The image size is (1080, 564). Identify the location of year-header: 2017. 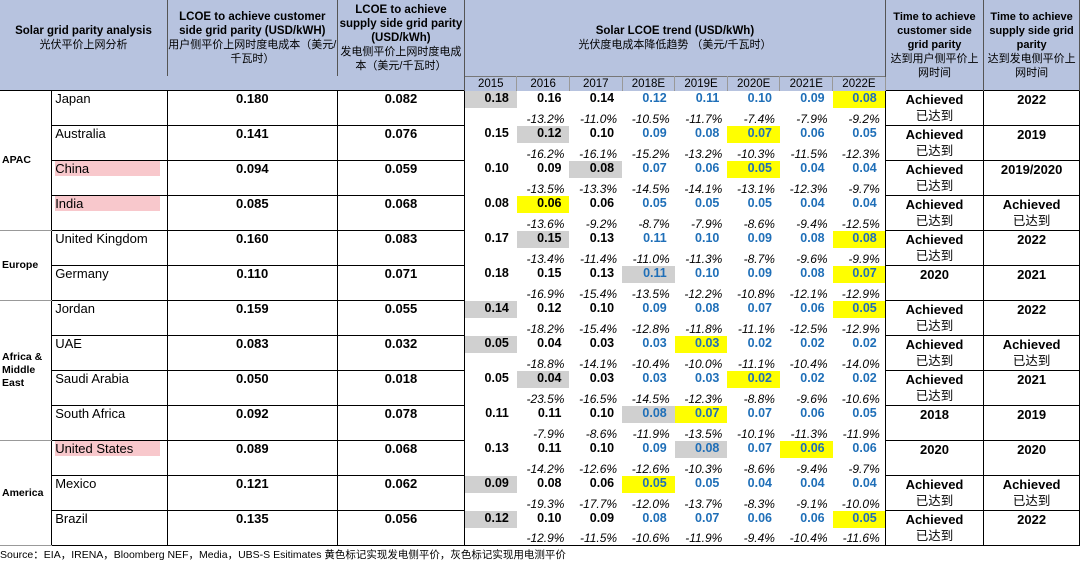
(596, 83).